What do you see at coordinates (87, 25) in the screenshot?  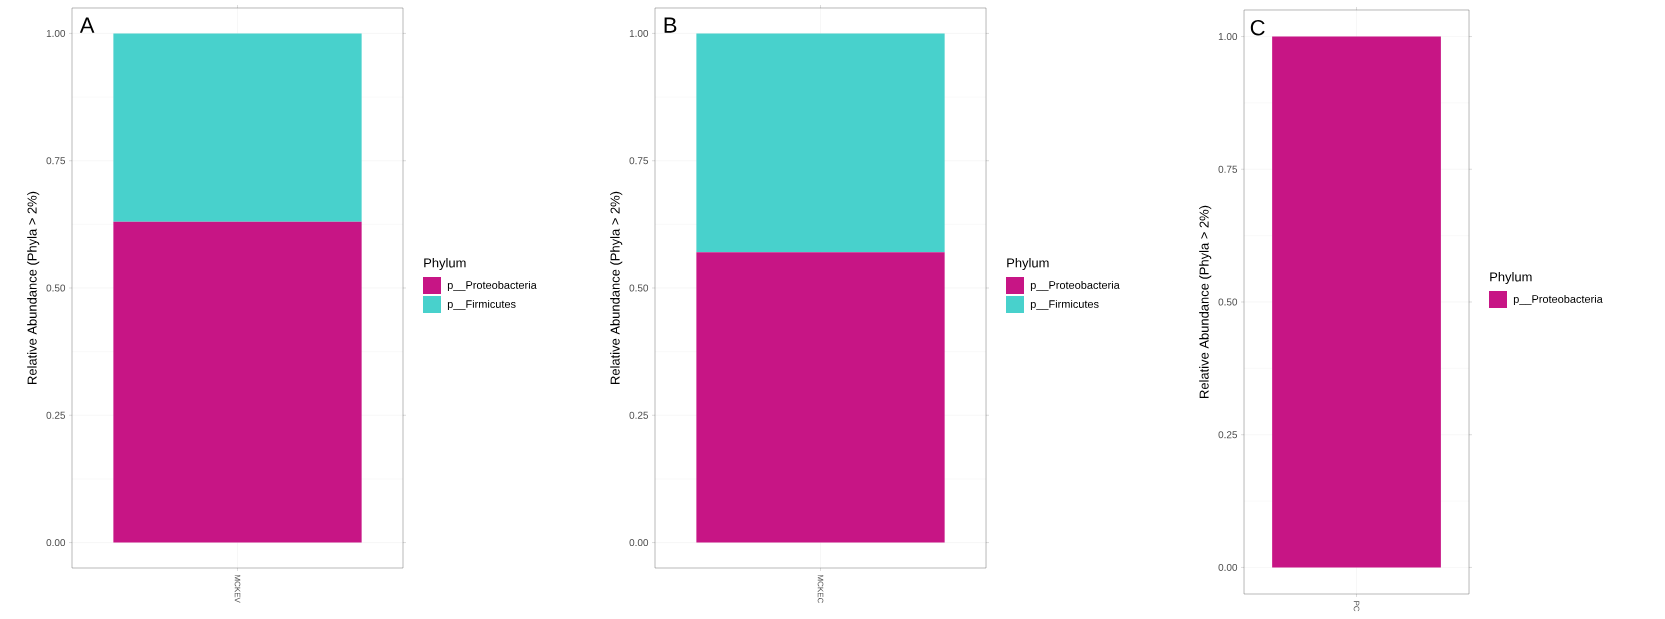 I see `annotation: A` at bounding box center [87, 25].